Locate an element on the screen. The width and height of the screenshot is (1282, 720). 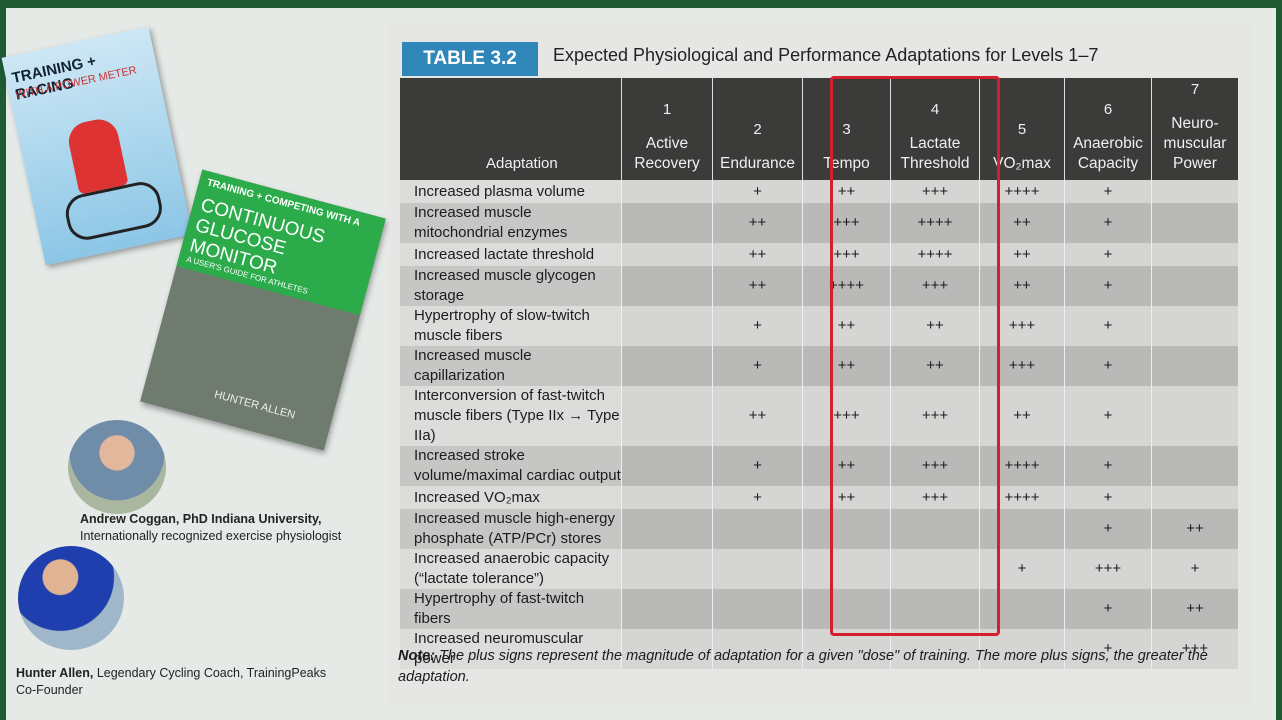
level-number: 7 is located at coordinates (1195, 89).